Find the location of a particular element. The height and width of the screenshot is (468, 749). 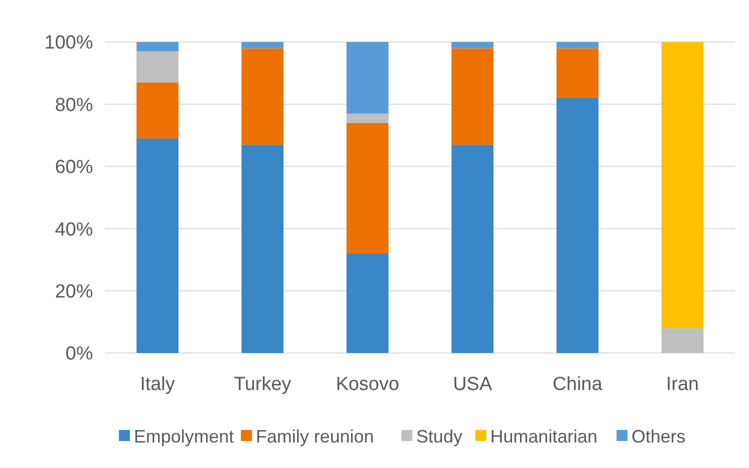

y-tick-label: 60% is located at coordinates (74, 167).